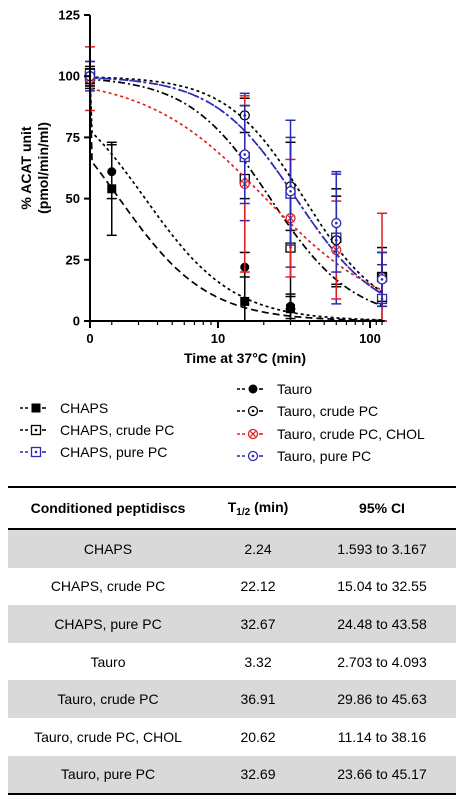 Image resolution: width=462 pixels, height=795 pixels. I want to click on x-tick-label: 10, so click(218, 338).